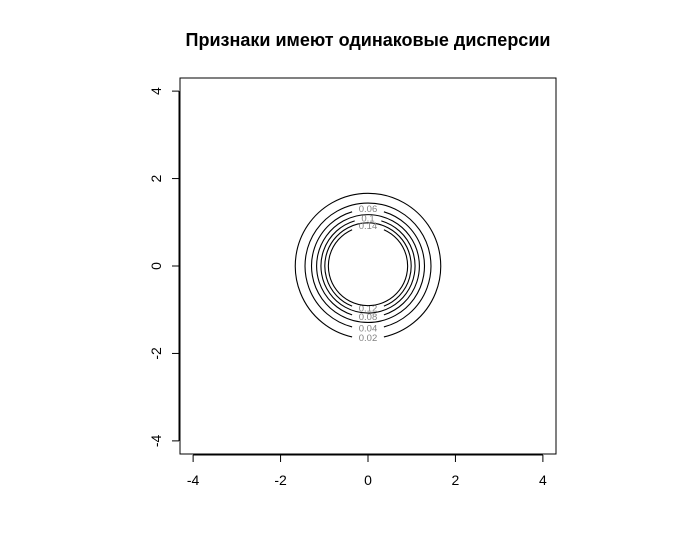 This screenshot has width=698, height=553. Describe the element at coordinates (367, 471) in the screenshot. I see `x-axis: -4 -2 0 2 4` at that location.